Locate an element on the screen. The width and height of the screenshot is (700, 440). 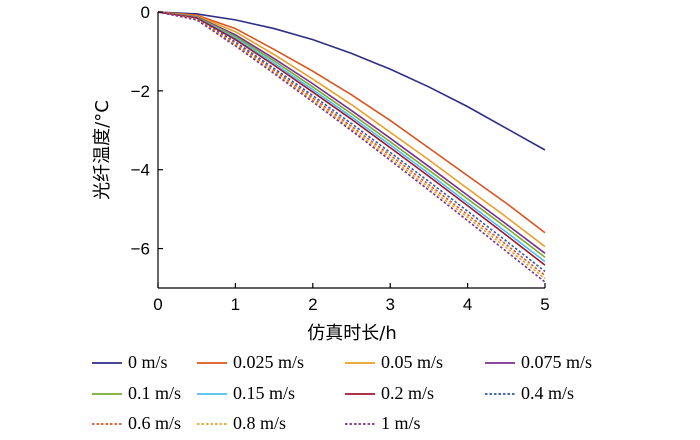
x-tick-label-0: 0 is located at coordinates (157, 304).